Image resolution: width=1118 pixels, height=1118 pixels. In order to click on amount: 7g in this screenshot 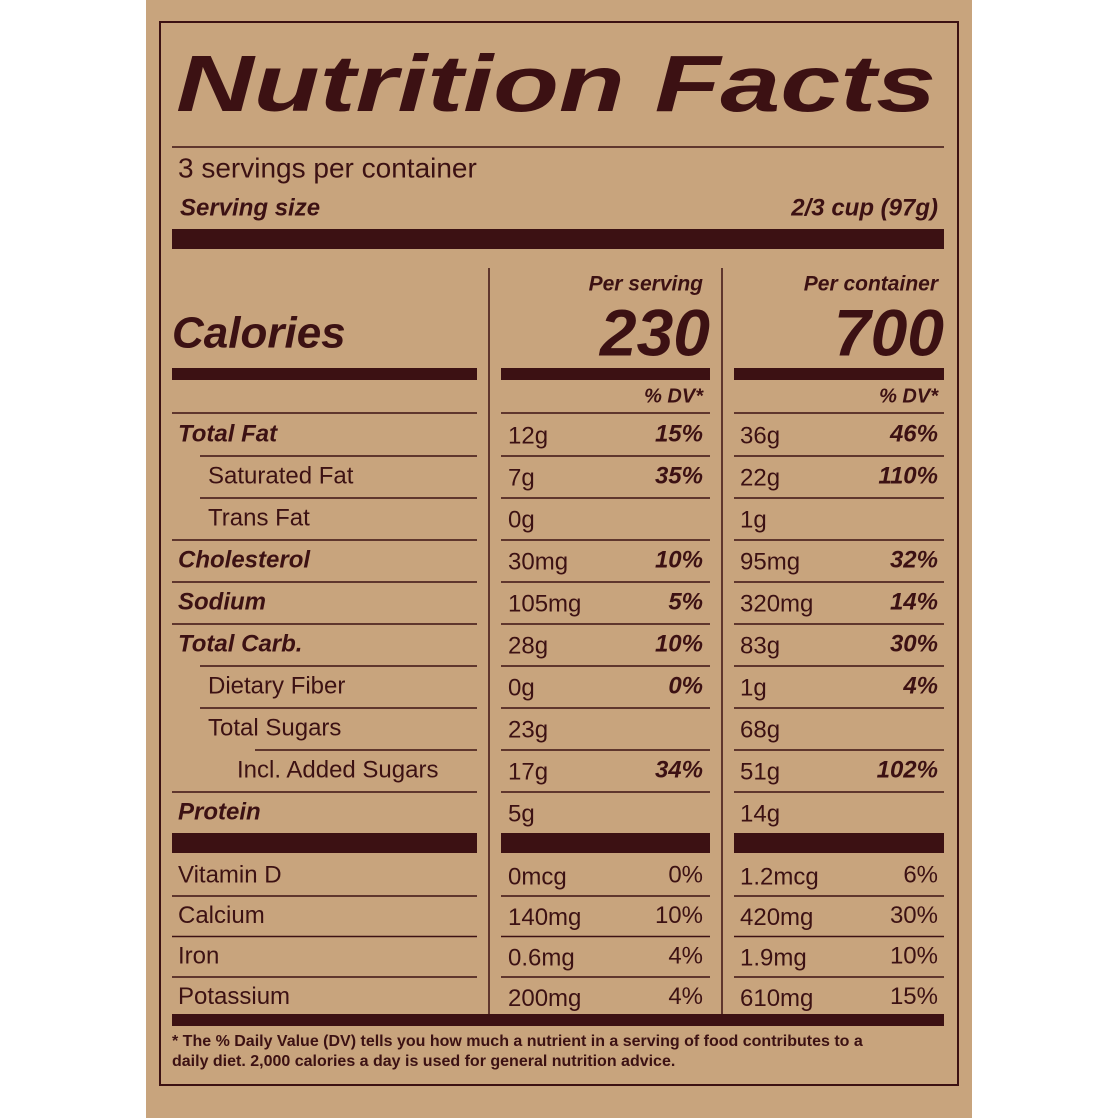, I will do `click(521, 477)`.